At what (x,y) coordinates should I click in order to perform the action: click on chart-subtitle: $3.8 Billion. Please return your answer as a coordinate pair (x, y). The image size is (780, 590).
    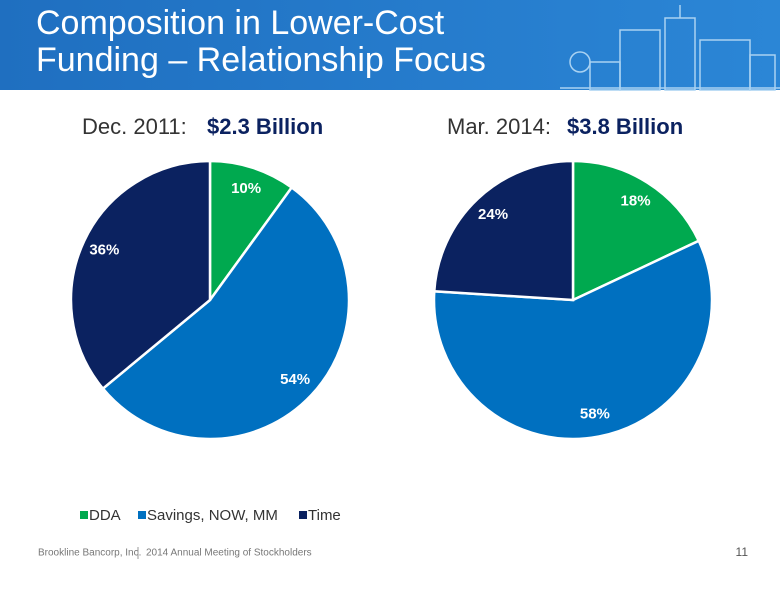
    Looking at the image, I should click on (625, 126).